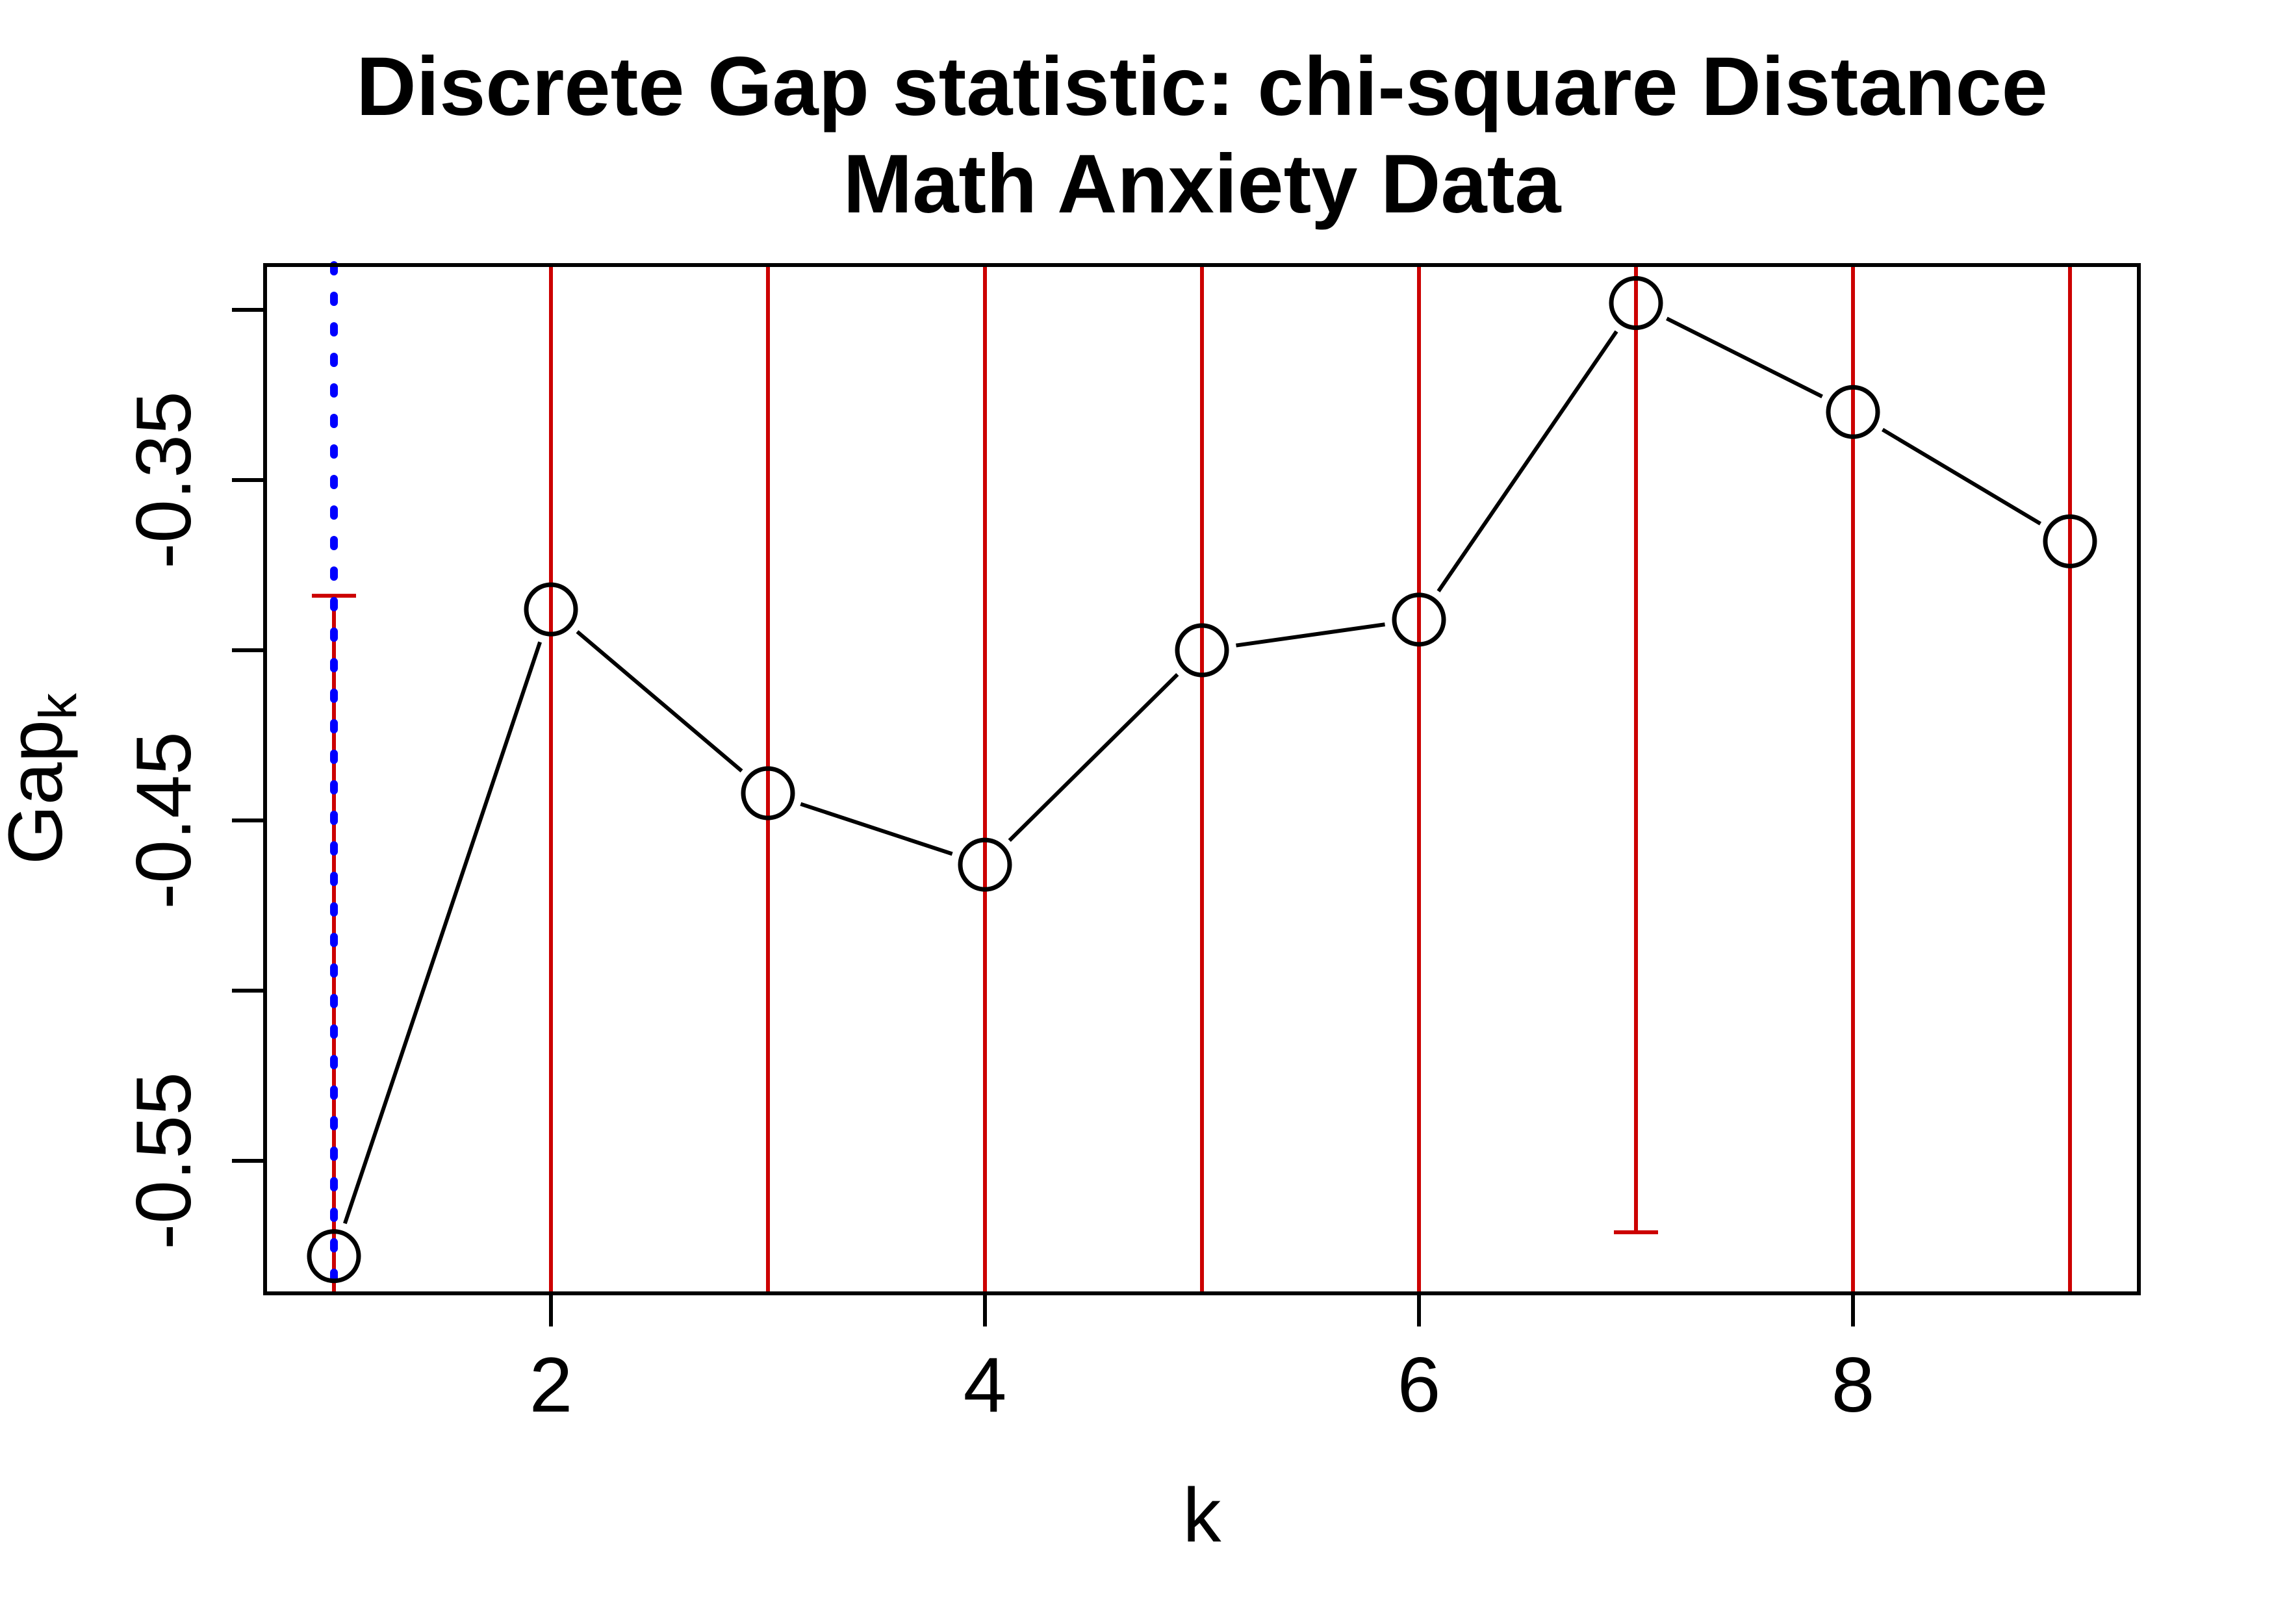 Image resolution: width=2274 pixels, height=1624 pixels. What do you see at coordinates (985, 1384) in the screenshot?
I see `x-tick-label-4: 4` at bounding box center [985, 1384].